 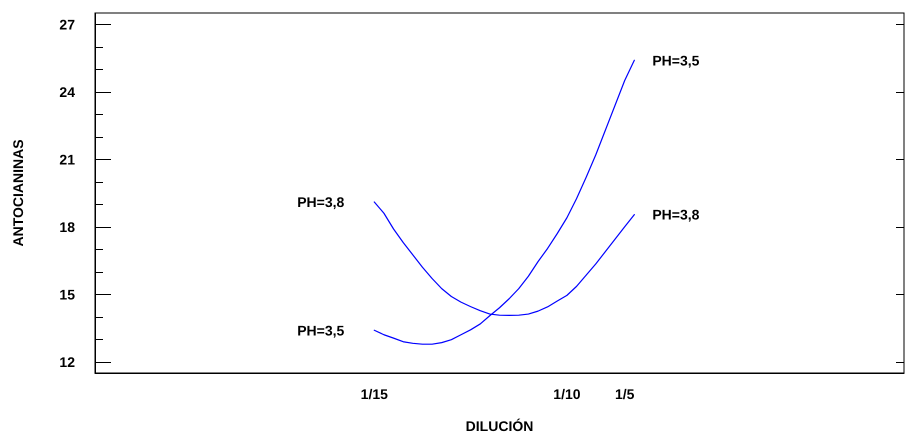 I want to click on y-tick-label: 18, so click(x=67, y=226).